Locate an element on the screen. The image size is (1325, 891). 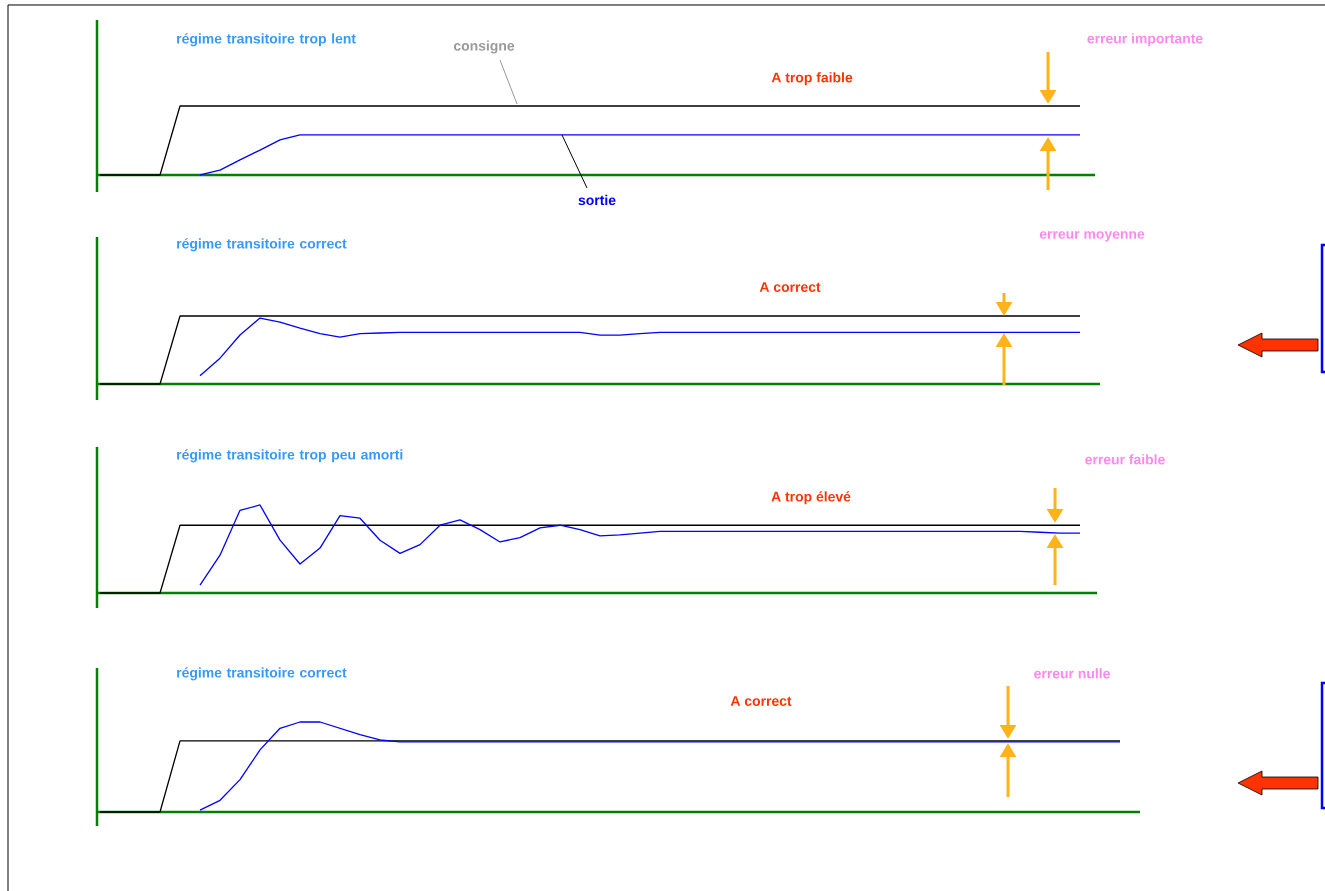
text: erreur nulle is located at coordinates (1072, 673).